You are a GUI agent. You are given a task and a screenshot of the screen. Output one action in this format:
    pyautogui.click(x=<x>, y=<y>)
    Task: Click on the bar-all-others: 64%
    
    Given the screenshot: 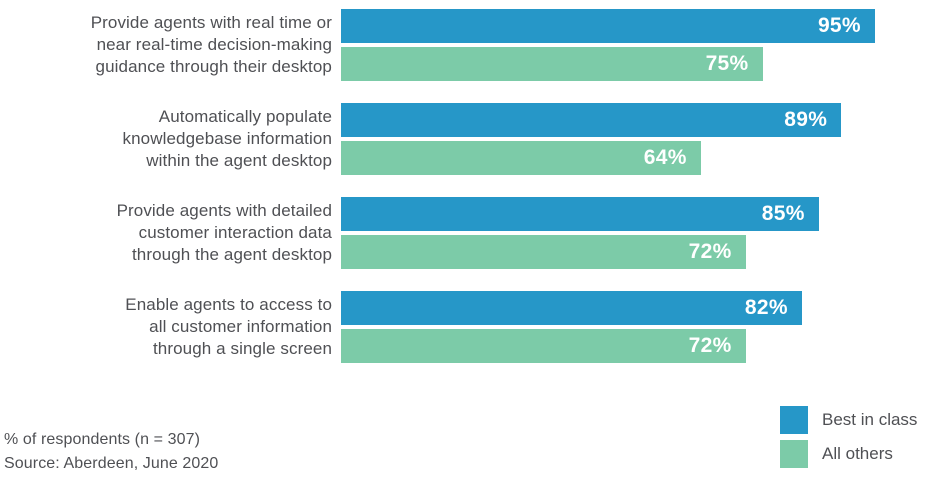 What is the action you would take?
    pyautogui.click(x=521, y=158)
    